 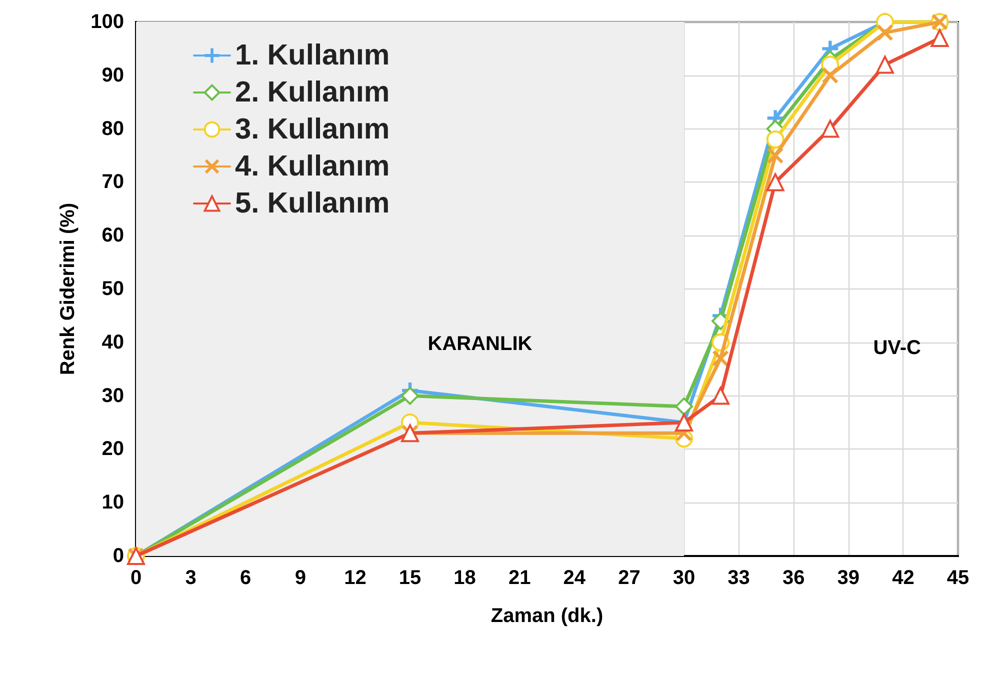 What do you see at coordinates (410, 578) in the screenshot?
I see `x-tick-label: 15` at bounding box center [410, 578].